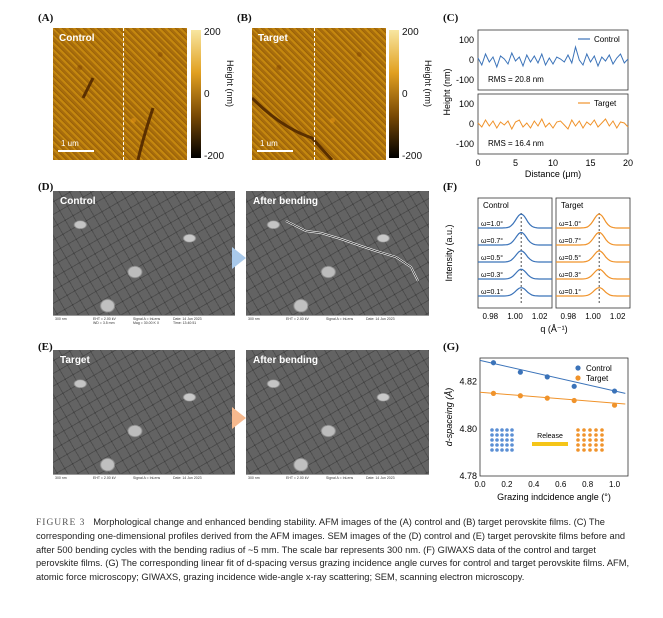 The height and width of the screenshot is (618, 663). What do you see at coordinates (553, 163) in the screenshot?
I see `chart-c-xtick: 10` at bounding box center [553, 163].